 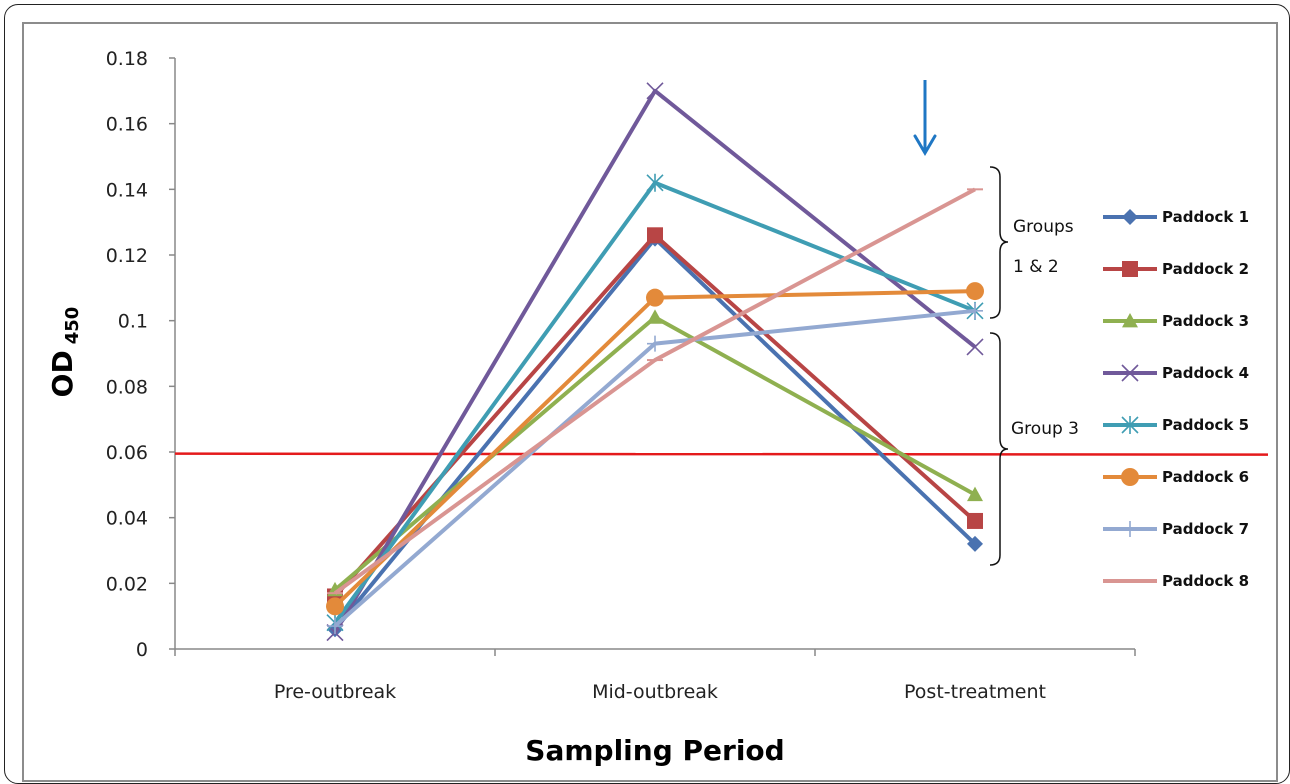 What do you see at coordinates (1205, 269) in the screenshot?
I see `legend-label: Paddock 2` at bounding box center [1205, 269].